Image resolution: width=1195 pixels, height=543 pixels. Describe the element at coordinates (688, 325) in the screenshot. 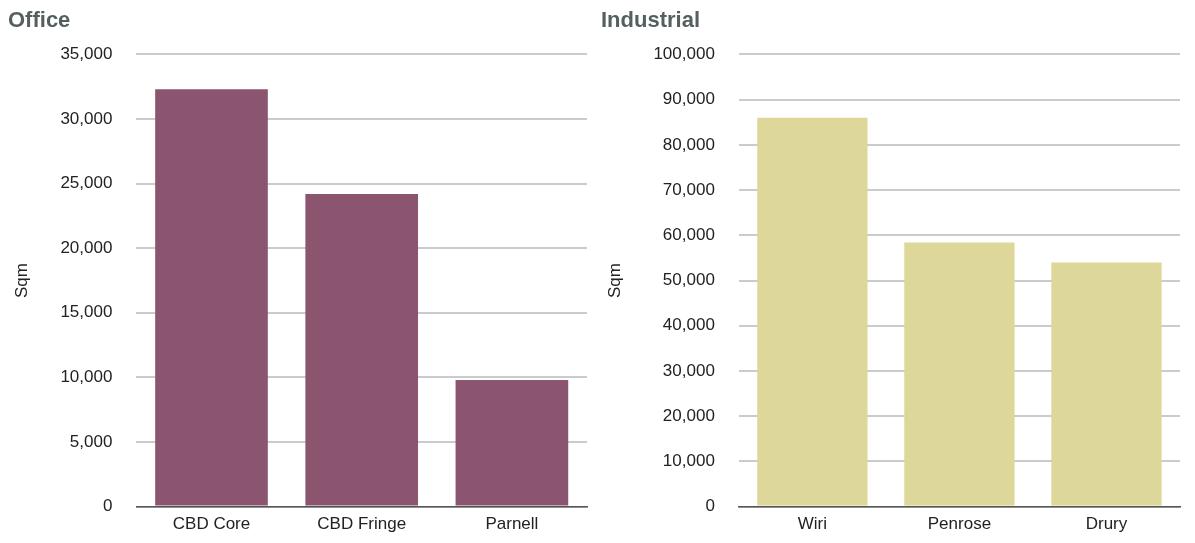

I see `y-tick-label: 40,000` at that location.